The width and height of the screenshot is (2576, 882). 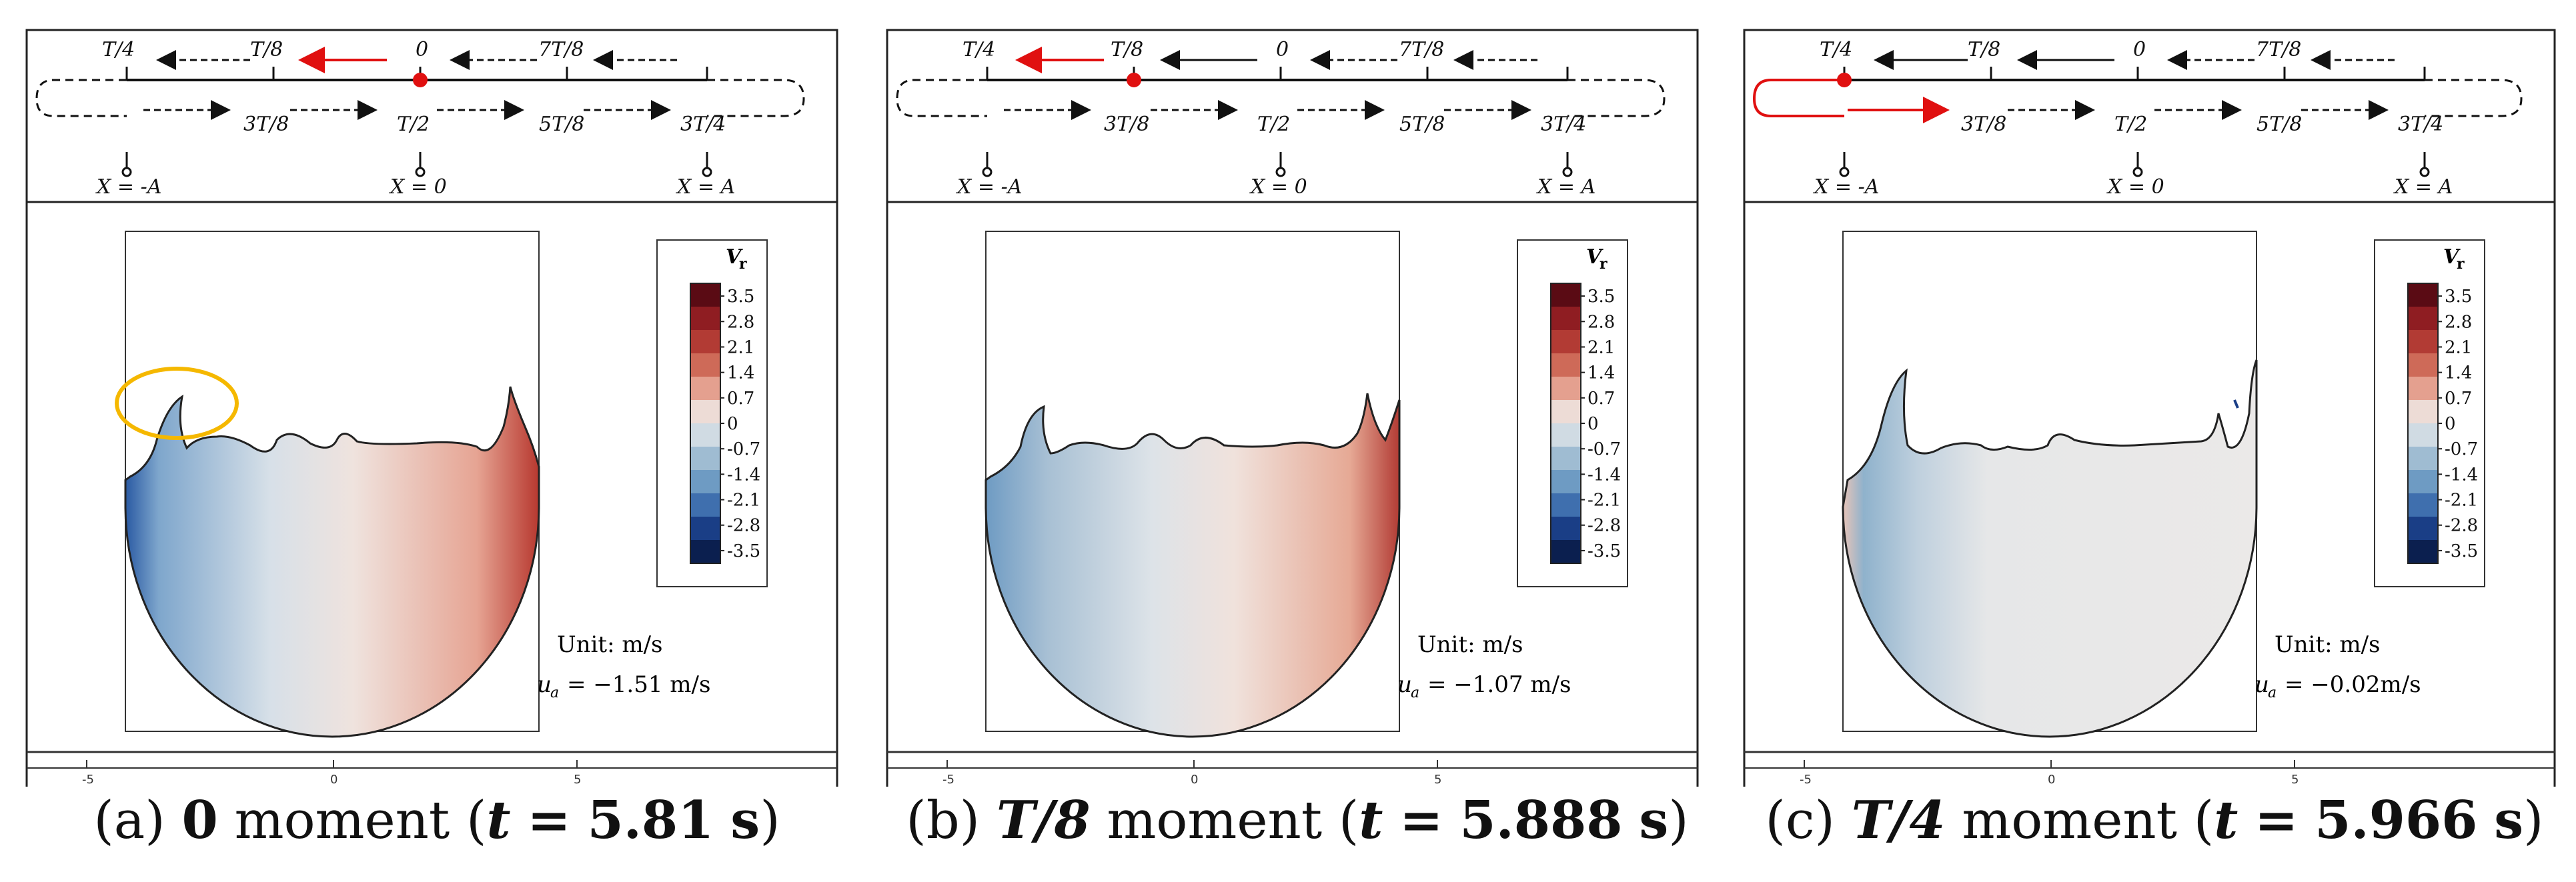 I want to click on caption-t-value: 5.888, so click(x=1541, y=820).